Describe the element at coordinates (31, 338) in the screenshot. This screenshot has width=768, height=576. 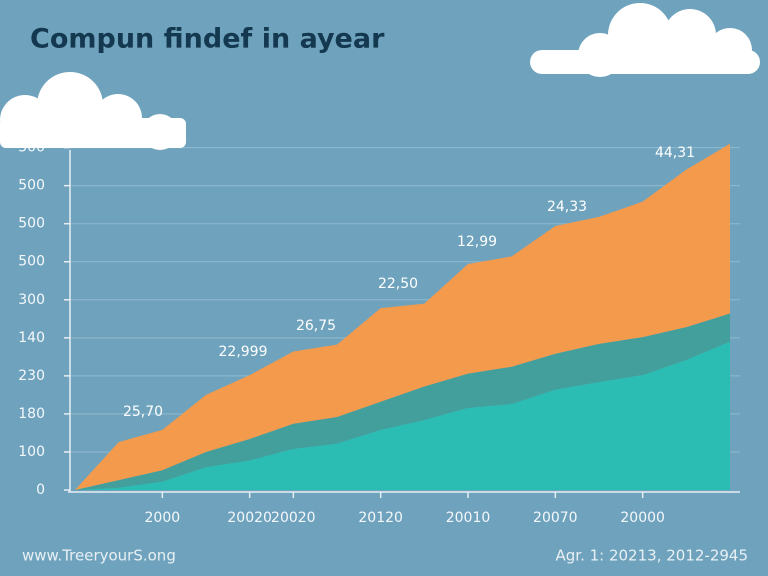
I see `y-tick-label: 140` at that location.